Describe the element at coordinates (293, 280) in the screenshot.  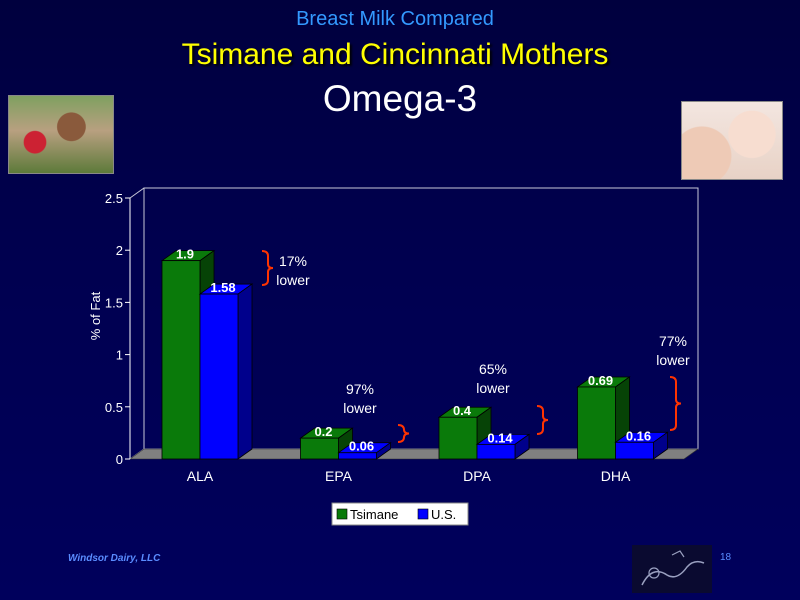
I see `annotation-text-ala: lower` at that location.